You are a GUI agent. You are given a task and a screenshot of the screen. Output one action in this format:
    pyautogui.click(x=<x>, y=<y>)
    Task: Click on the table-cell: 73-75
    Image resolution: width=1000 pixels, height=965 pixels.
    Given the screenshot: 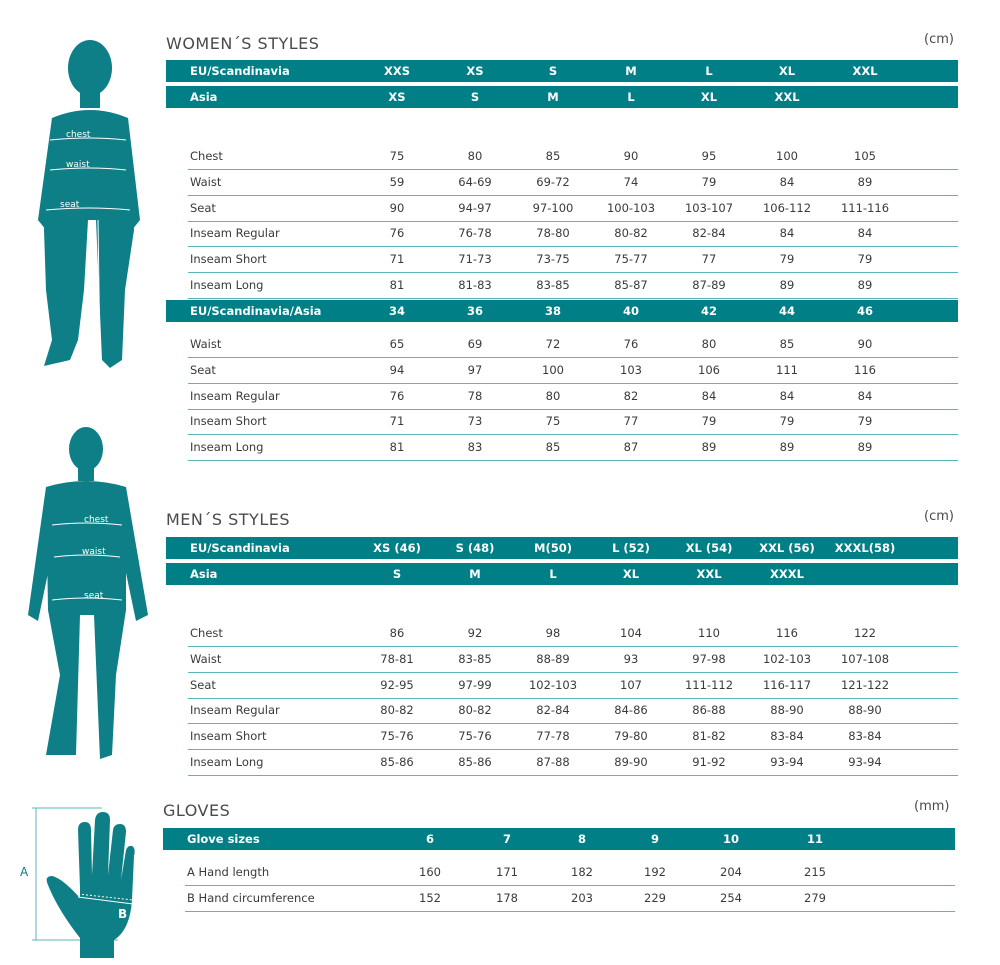 What is the action you would take?
    pyautogui.click(x=553, y=259)
    